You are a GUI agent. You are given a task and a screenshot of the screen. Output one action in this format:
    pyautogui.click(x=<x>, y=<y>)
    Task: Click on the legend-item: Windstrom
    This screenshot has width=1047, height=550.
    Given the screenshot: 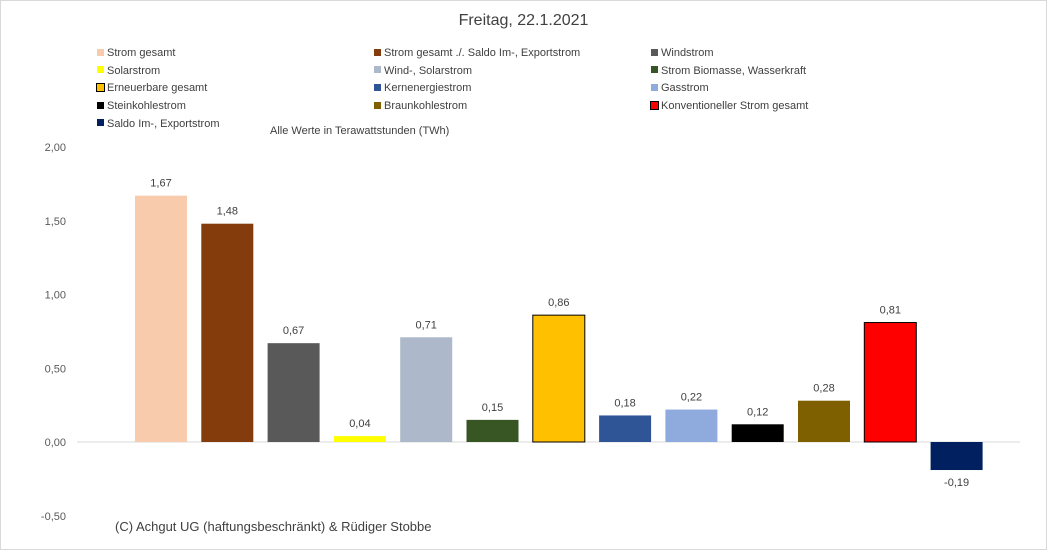 What is the action you would take?
    pyautogui.click(x=682, y=53)
    